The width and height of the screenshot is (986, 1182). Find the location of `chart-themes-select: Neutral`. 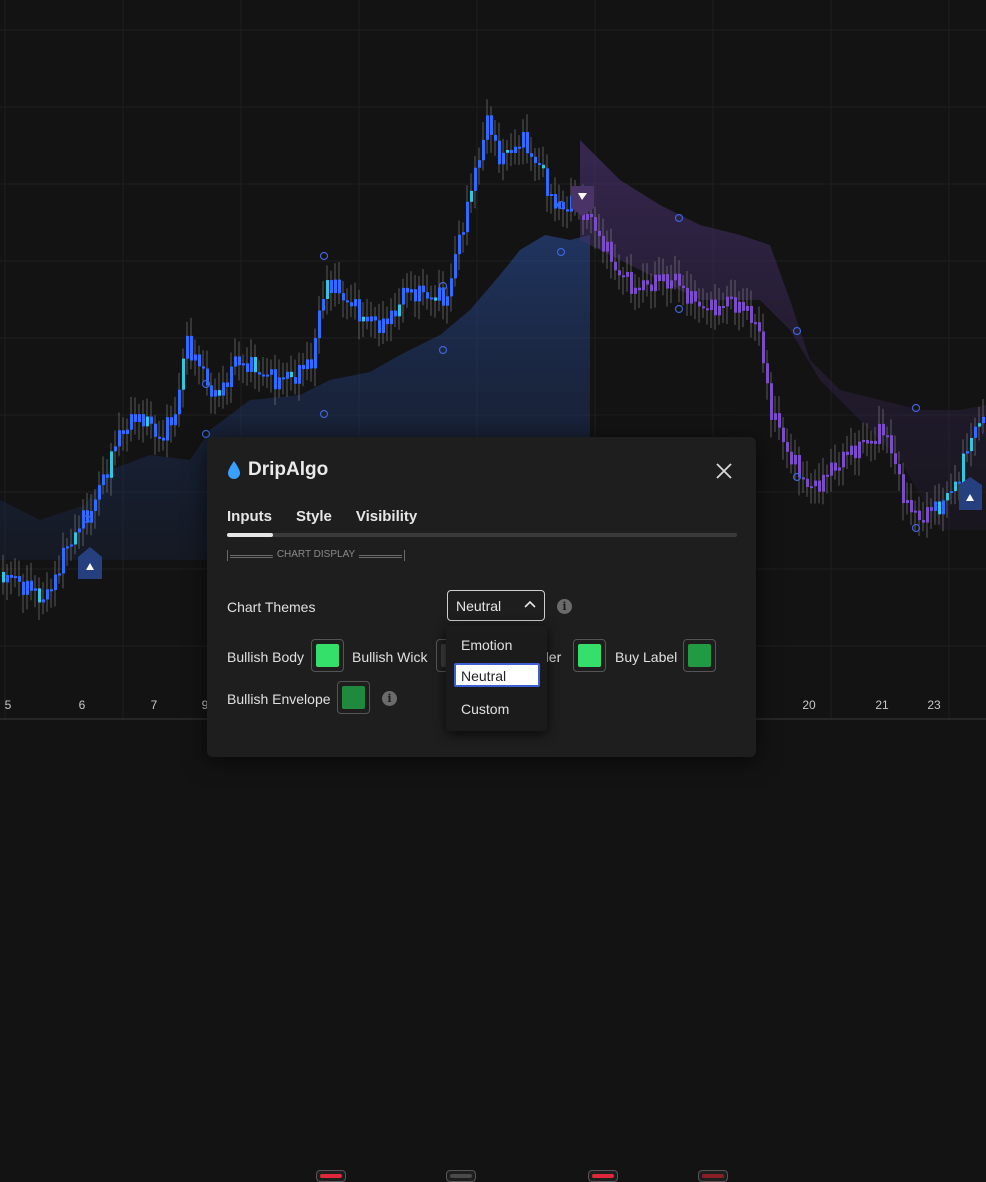

chart-themes-select: Neutral is located at coordinates (496, 605).